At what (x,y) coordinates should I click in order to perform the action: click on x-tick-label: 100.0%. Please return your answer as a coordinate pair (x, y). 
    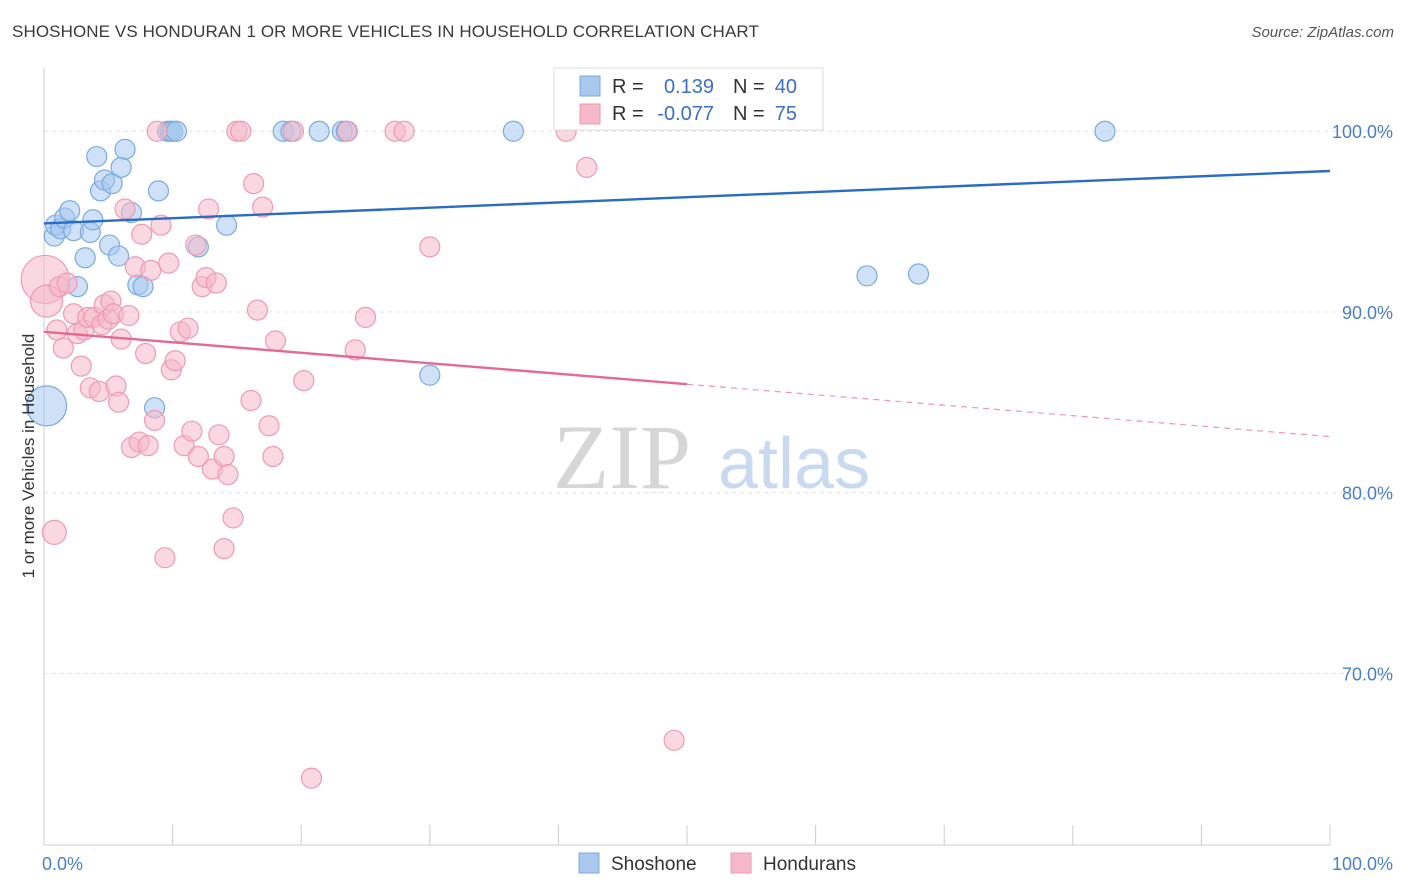
    Looking at the image, I should click on (1362, 864).